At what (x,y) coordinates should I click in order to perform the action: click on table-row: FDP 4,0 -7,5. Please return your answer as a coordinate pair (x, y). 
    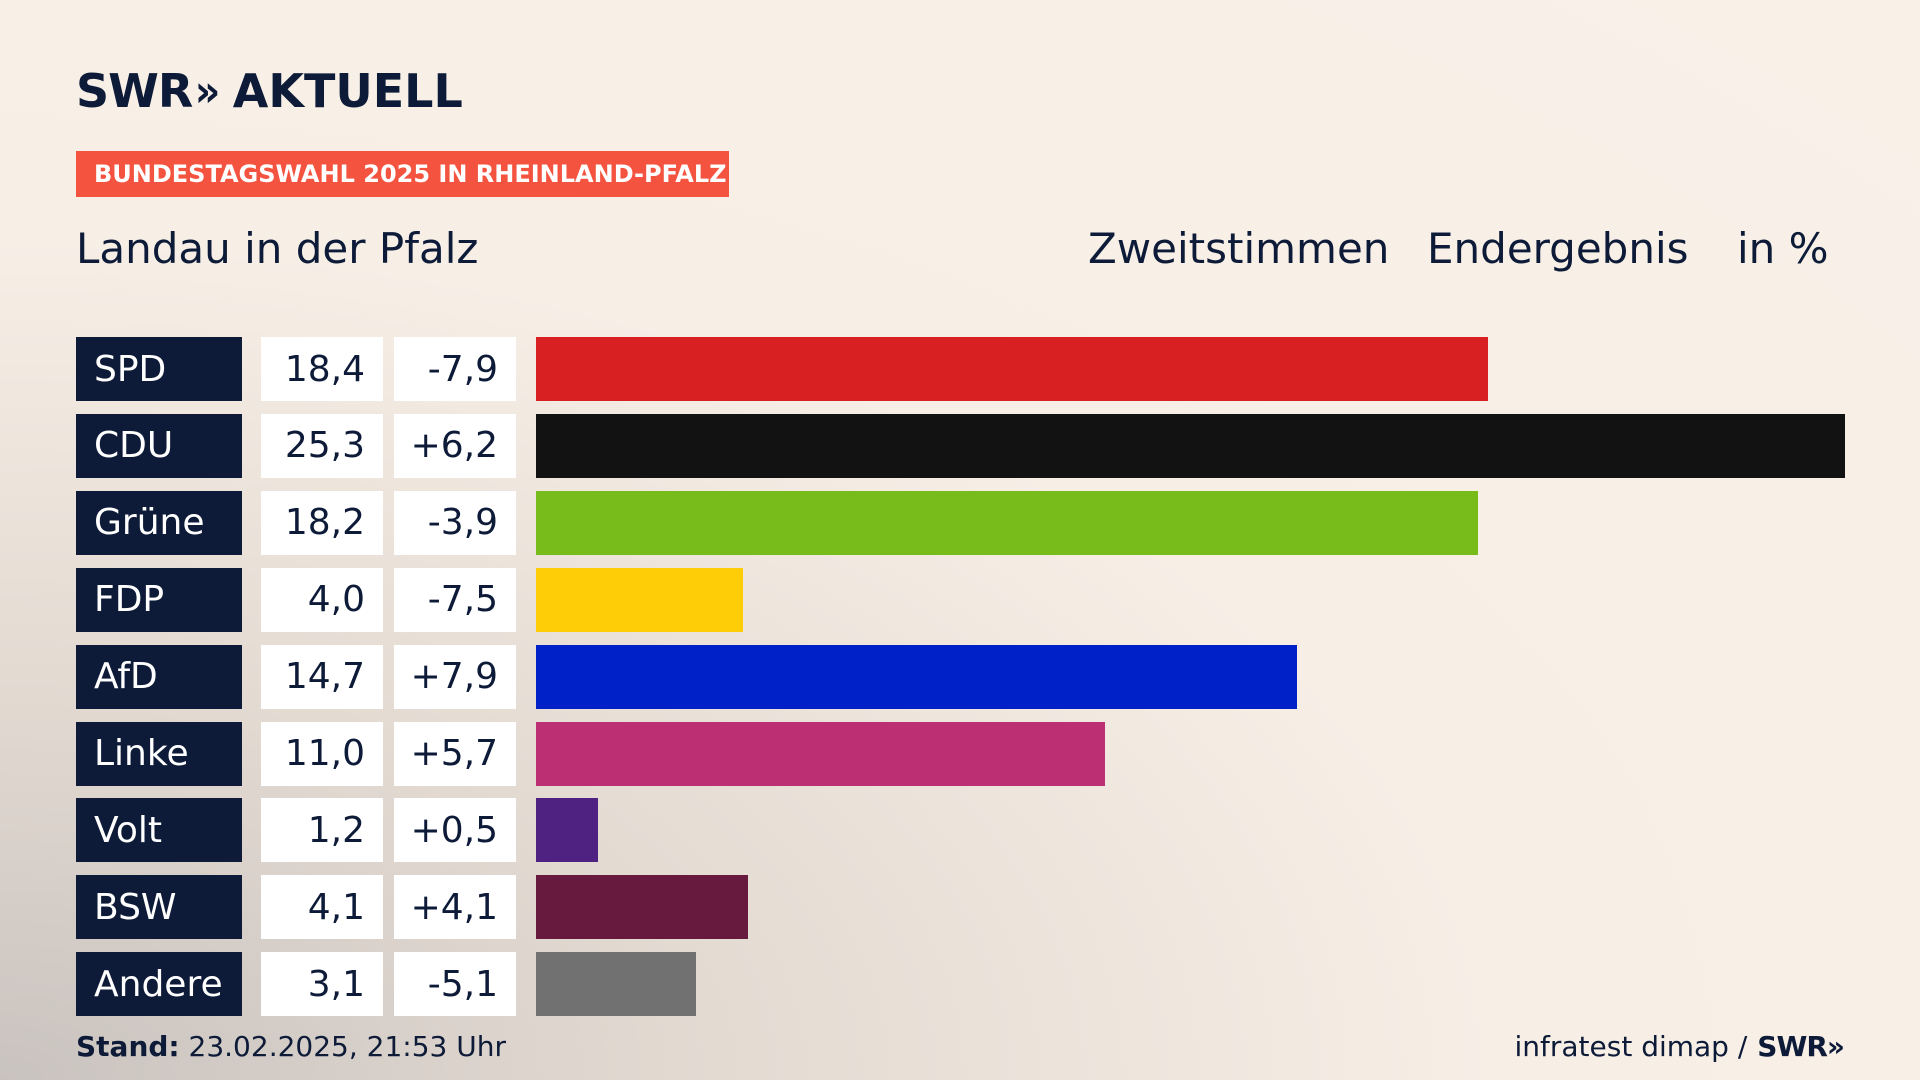
    Looking at the image, I should click on (960, 599).